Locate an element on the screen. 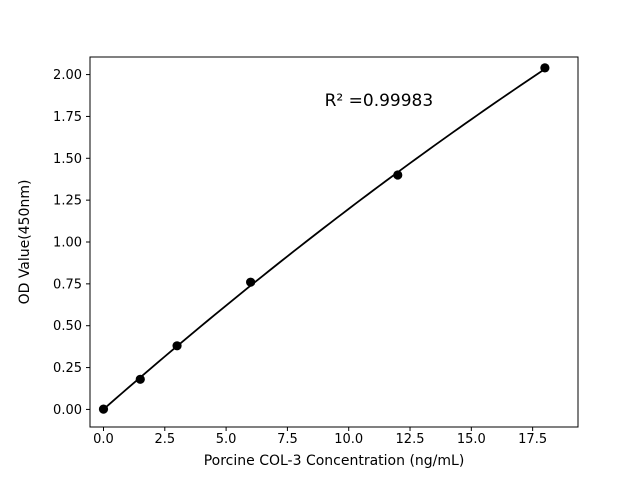 This screenshot has width=640, height=480. y-tick-label: 1.50 is located at coordinates (67, 159).